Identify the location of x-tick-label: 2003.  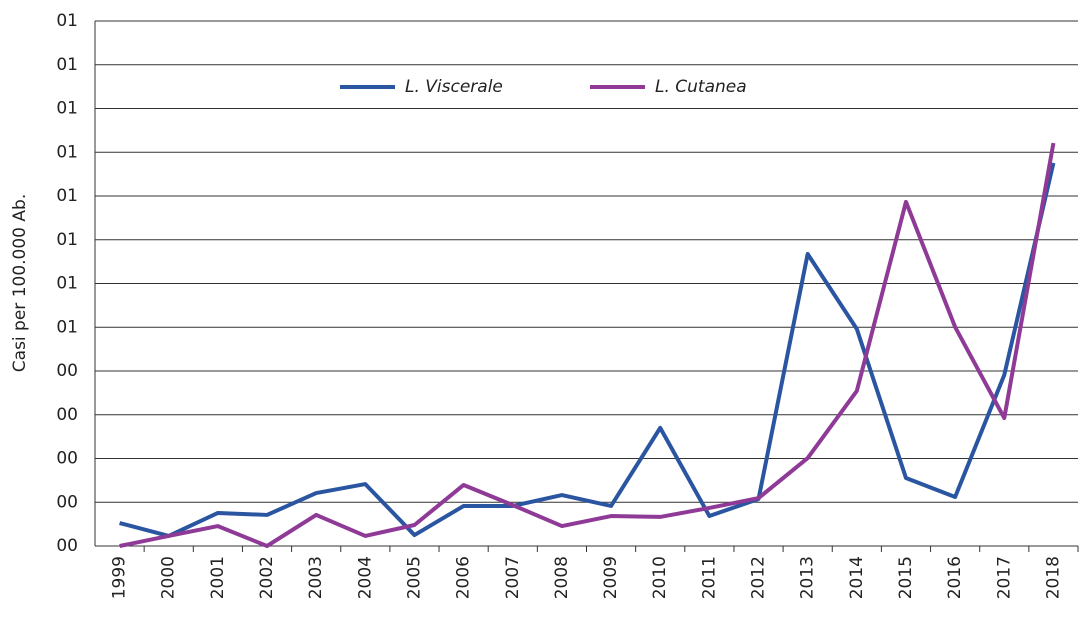
(316, 577).